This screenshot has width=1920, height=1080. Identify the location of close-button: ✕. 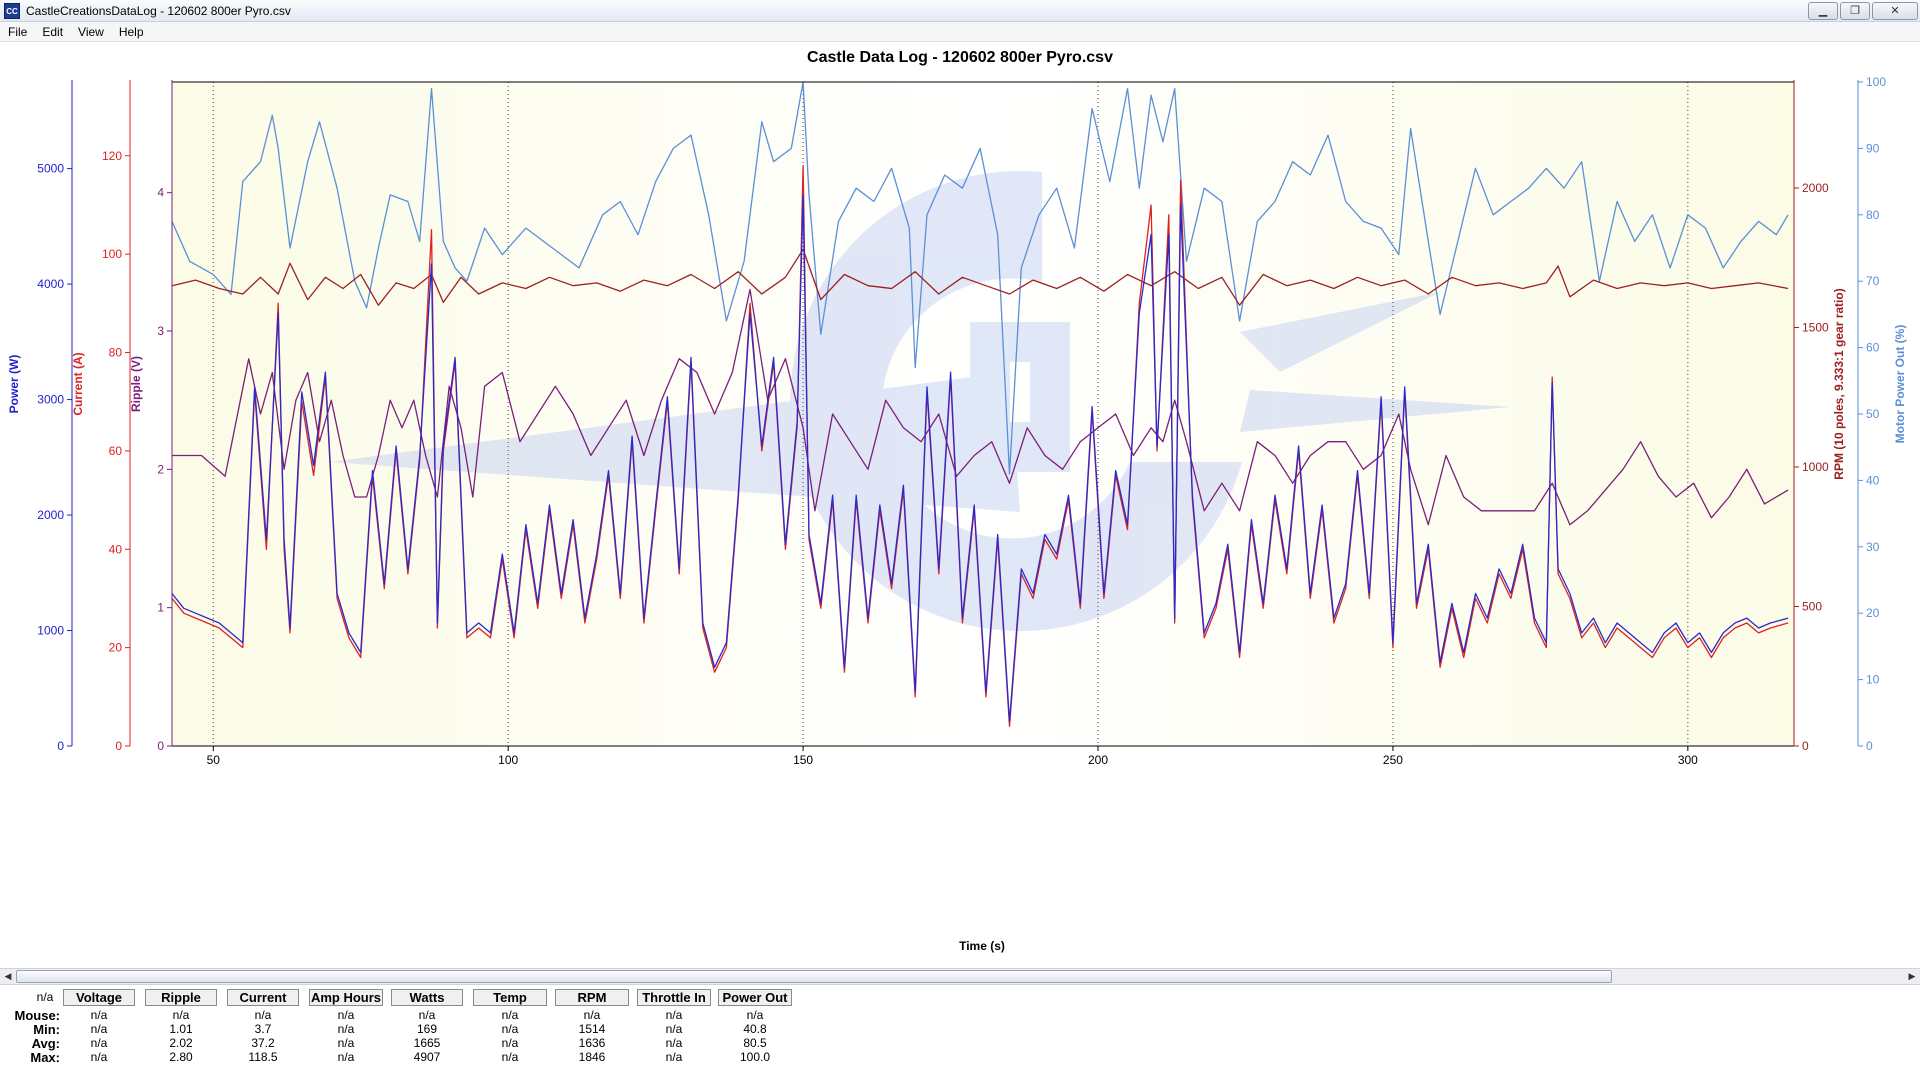
(1895, 11).